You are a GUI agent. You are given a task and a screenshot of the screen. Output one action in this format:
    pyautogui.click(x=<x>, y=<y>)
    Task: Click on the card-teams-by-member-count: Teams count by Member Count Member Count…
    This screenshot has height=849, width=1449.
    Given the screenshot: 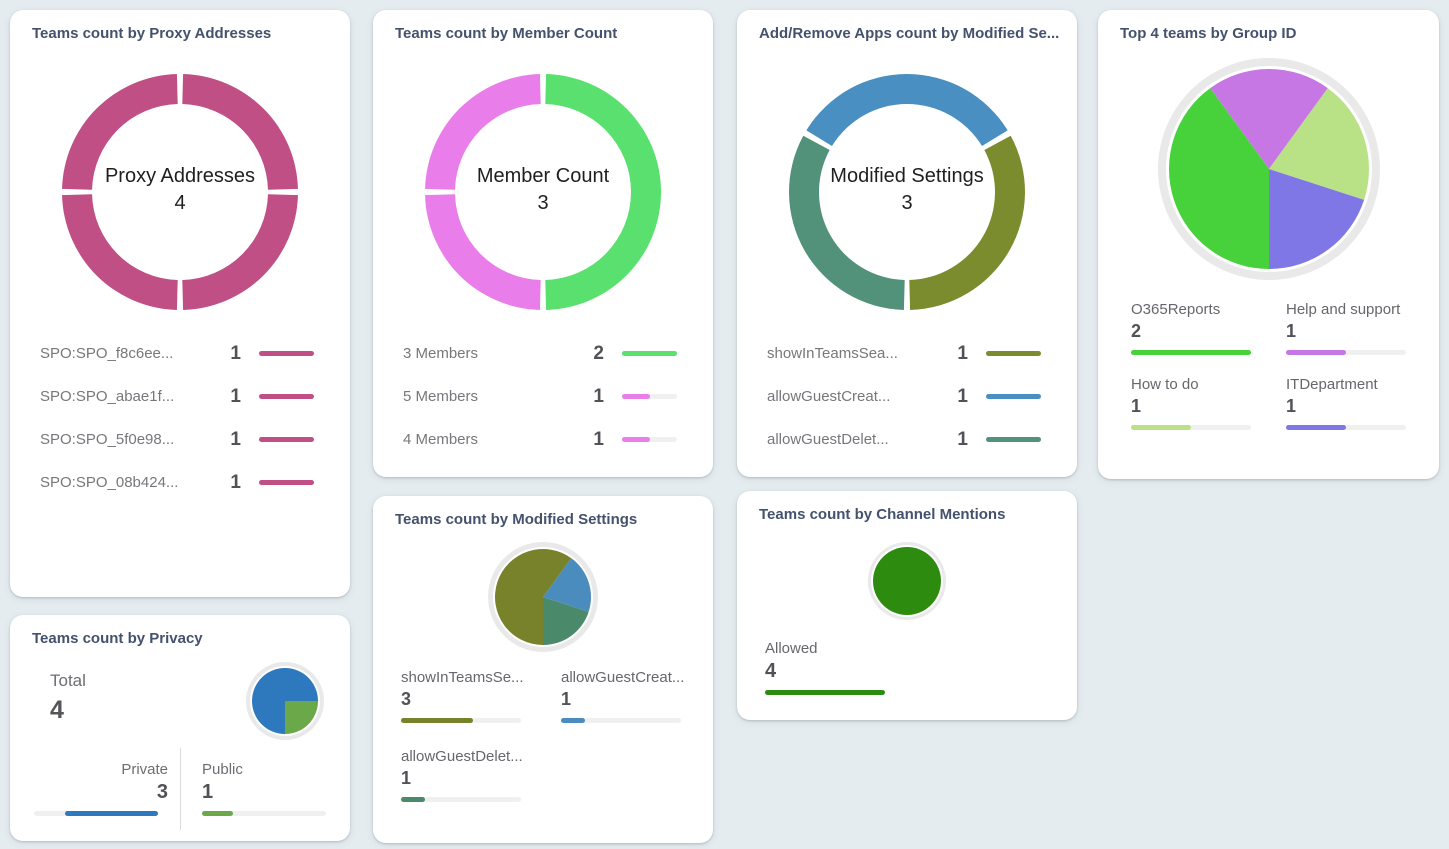 What is the action you would take?
    pyautogui.click(x=543, y=243)
    